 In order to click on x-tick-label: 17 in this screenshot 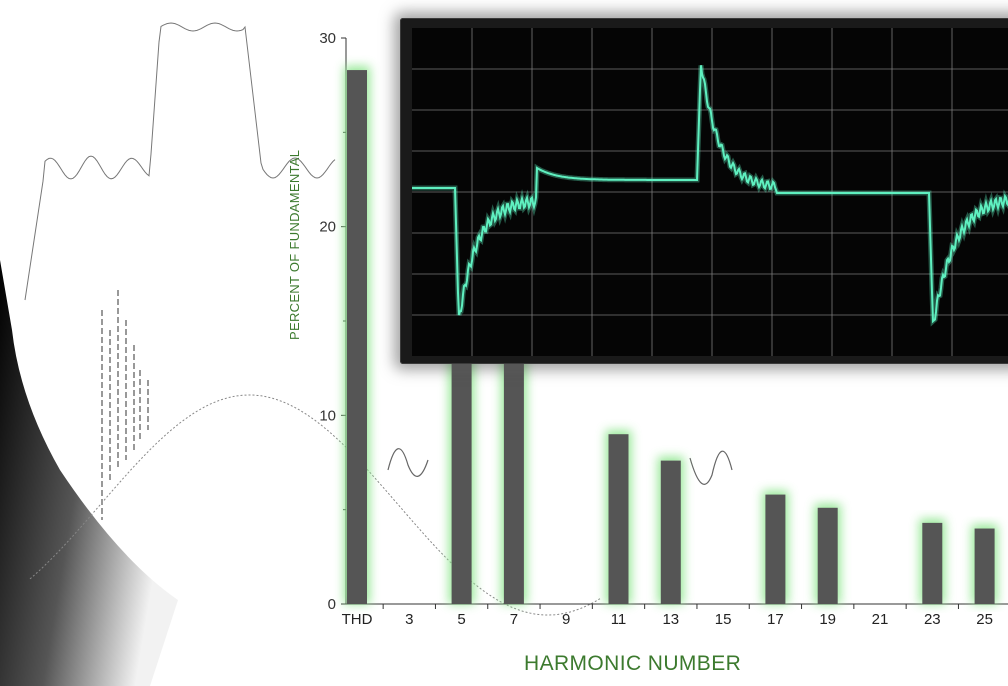, I will do `click(775, 619)`.